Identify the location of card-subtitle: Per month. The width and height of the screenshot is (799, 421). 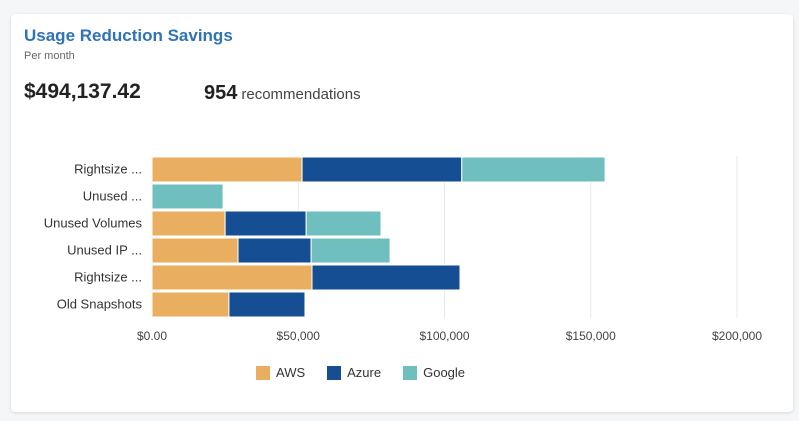
(49, 56).